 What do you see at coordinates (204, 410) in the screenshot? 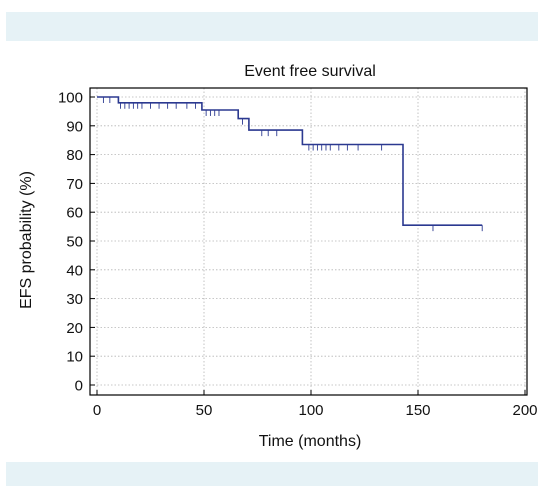
I see `x-tick-label: 50` at bounding box center [204, 410].